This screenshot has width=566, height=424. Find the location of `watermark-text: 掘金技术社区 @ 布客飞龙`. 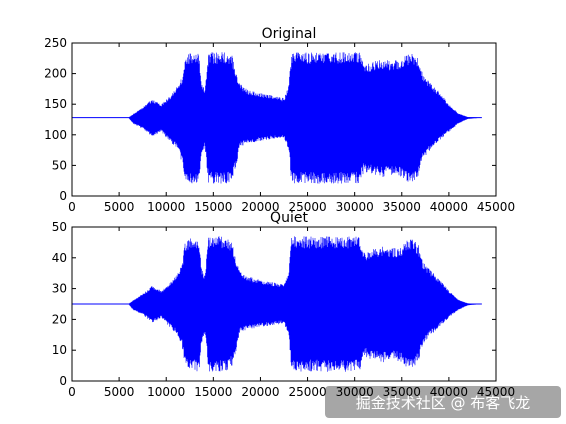

watermark-text: 掘金技术社区 @ 布客飞龙 is located at coordinates (443, 403).